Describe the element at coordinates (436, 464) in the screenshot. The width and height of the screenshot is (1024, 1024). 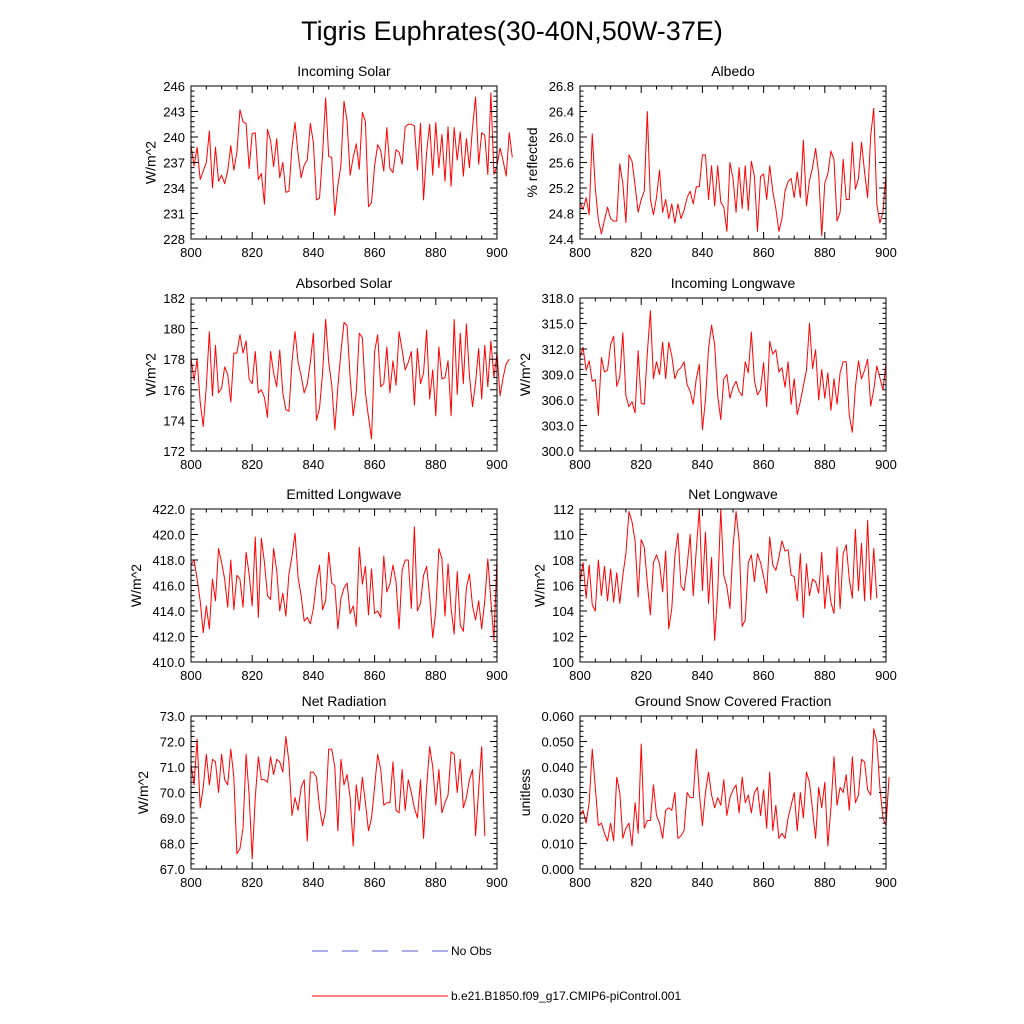
I see `absorbed-solar-xtick-label: 880` at that location.